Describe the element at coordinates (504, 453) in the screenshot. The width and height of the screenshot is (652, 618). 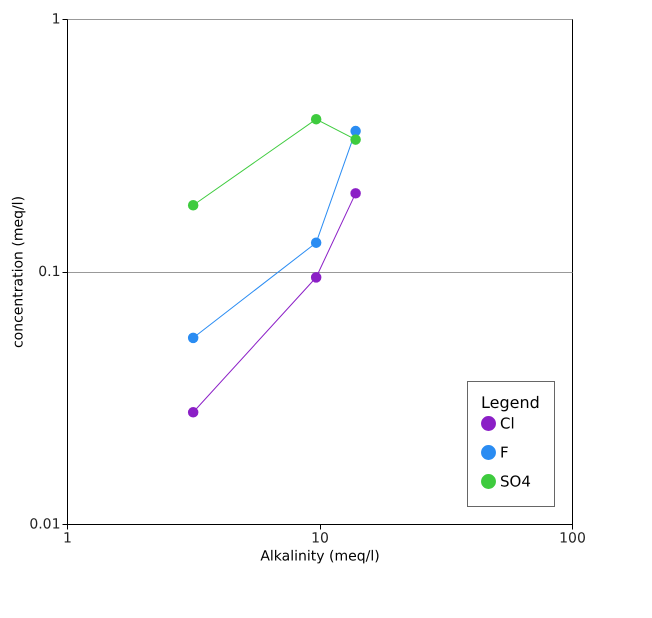
I see `legend-label: F` at that location.